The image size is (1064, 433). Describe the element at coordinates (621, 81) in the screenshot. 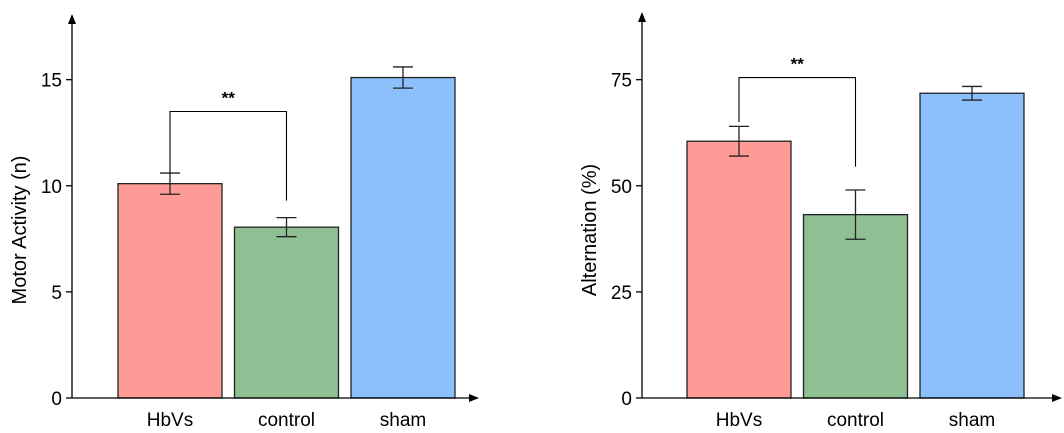

I see `y-tick-label: 75` at that location.